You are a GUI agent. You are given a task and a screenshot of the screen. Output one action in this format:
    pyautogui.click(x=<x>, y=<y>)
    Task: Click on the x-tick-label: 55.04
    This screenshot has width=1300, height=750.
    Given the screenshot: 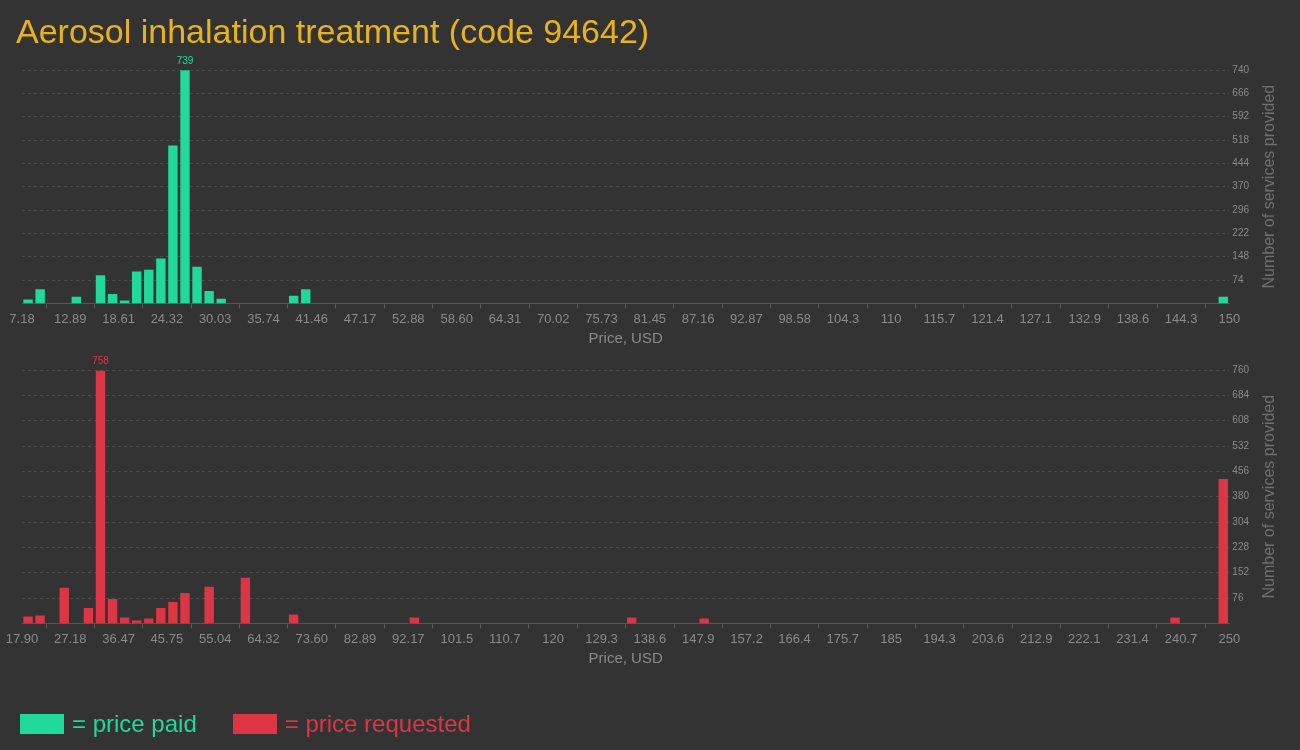 What is the action you would take?
    pyautogui.click(x=215, y=638)
    